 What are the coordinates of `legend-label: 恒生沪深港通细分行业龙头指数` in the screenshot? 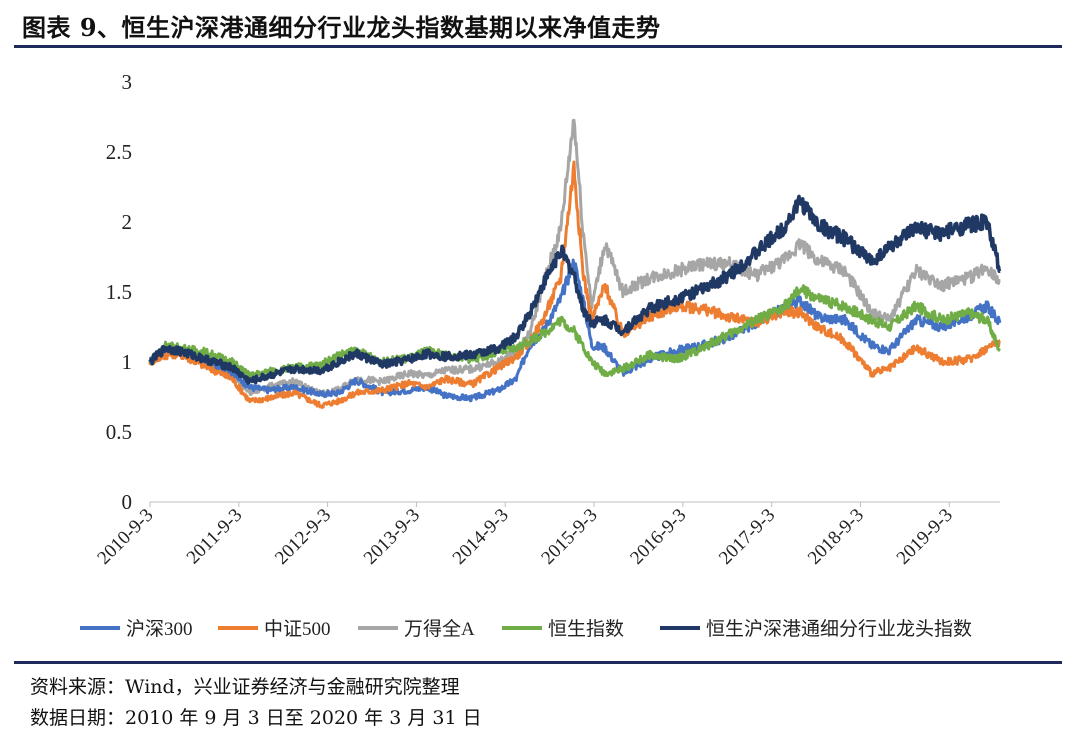 It's located at (839, 629).